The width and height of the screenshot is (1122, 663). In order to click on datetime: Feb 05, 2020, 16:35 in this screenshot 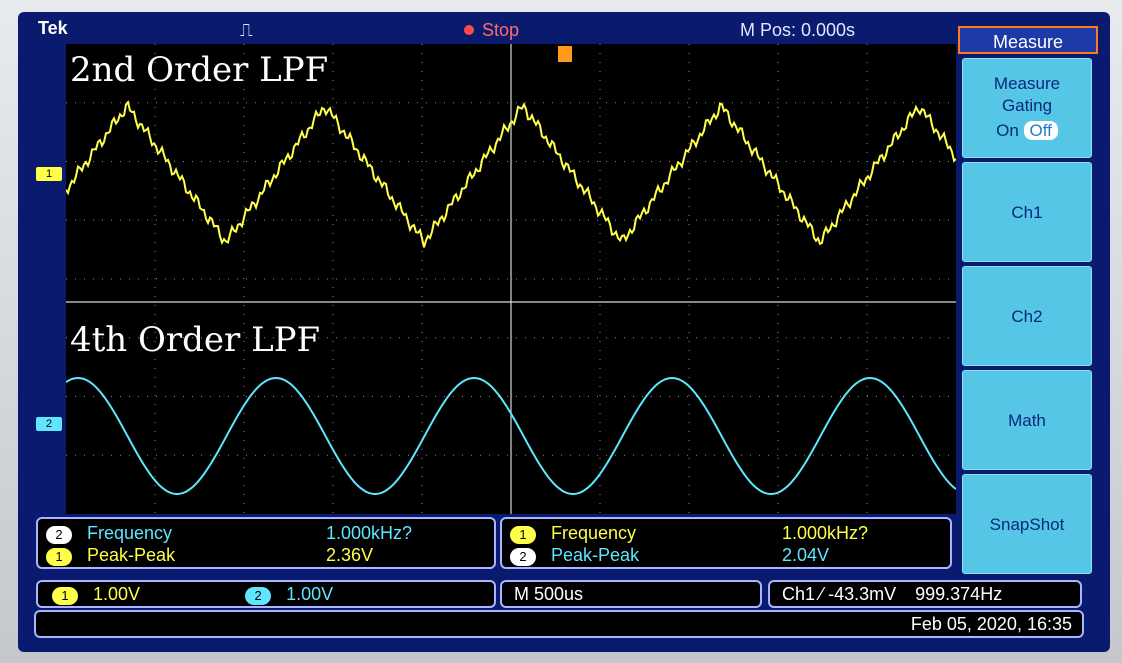, I will do `click(991, 624)`.